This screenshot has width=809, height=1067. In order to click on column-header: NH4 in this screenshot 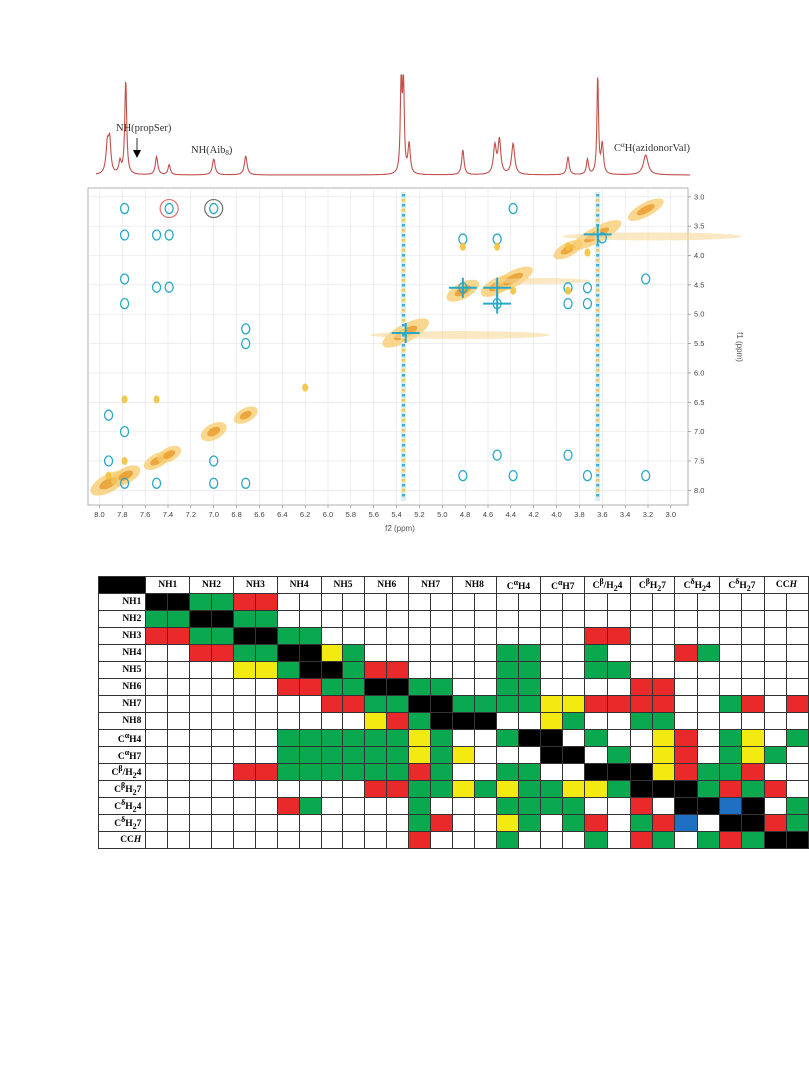, I will do `click(299, 585)`.